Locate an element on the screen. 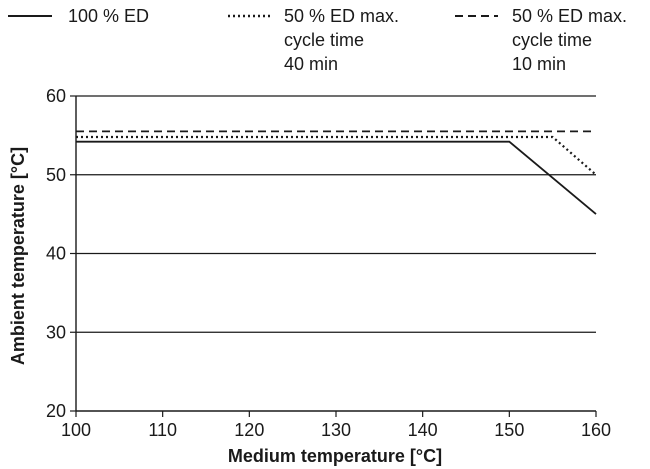 This screenshot has height=469, width=650. x-axis-title: Medium temperature [°C] is located at coordinates (335, 456).